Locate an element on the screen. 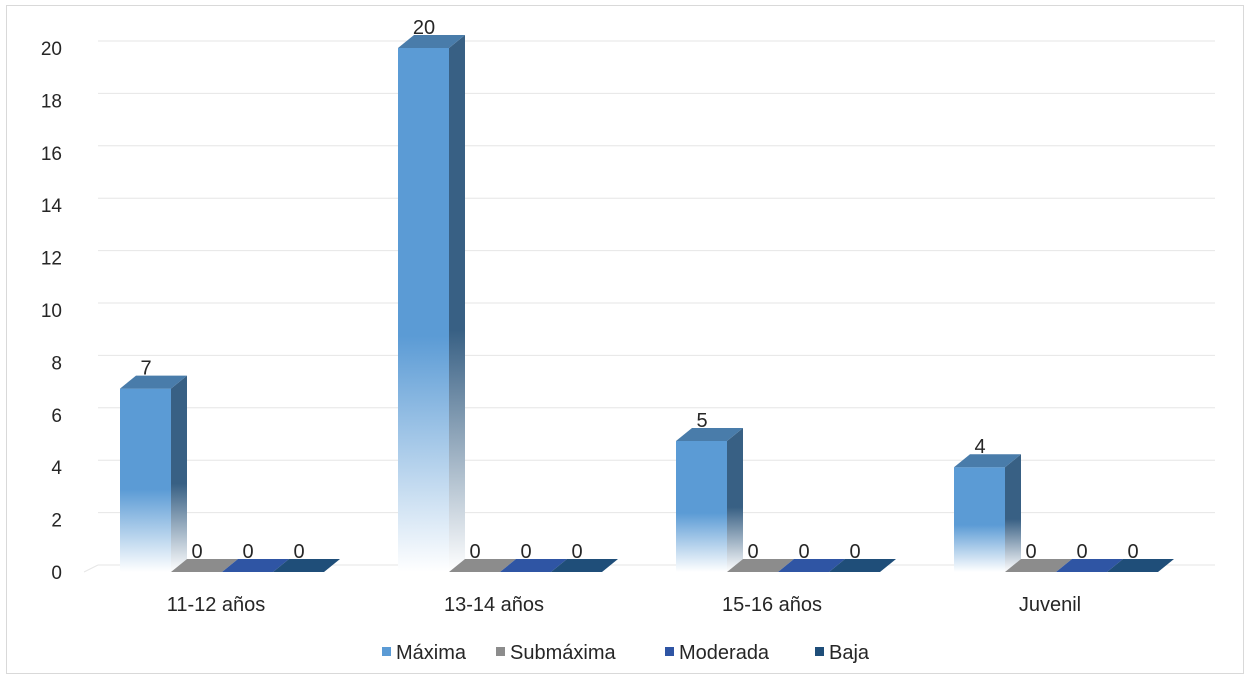  bar: 20 is located at coordinates (431, 294).